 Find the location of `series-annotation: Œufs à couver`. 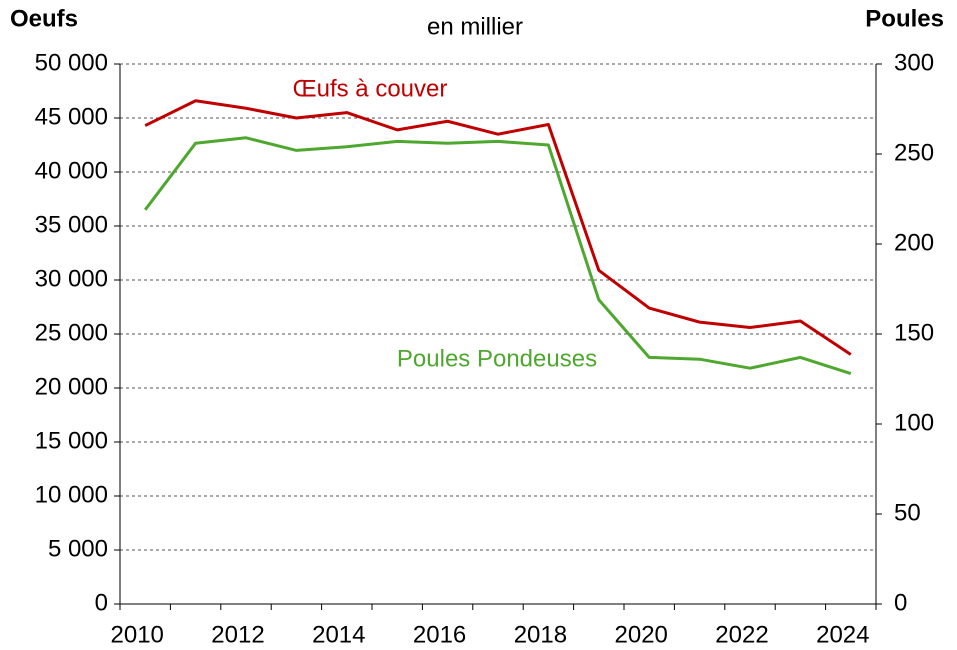

series-annotation: Œufs à couver is located at coordinates (370, 88).